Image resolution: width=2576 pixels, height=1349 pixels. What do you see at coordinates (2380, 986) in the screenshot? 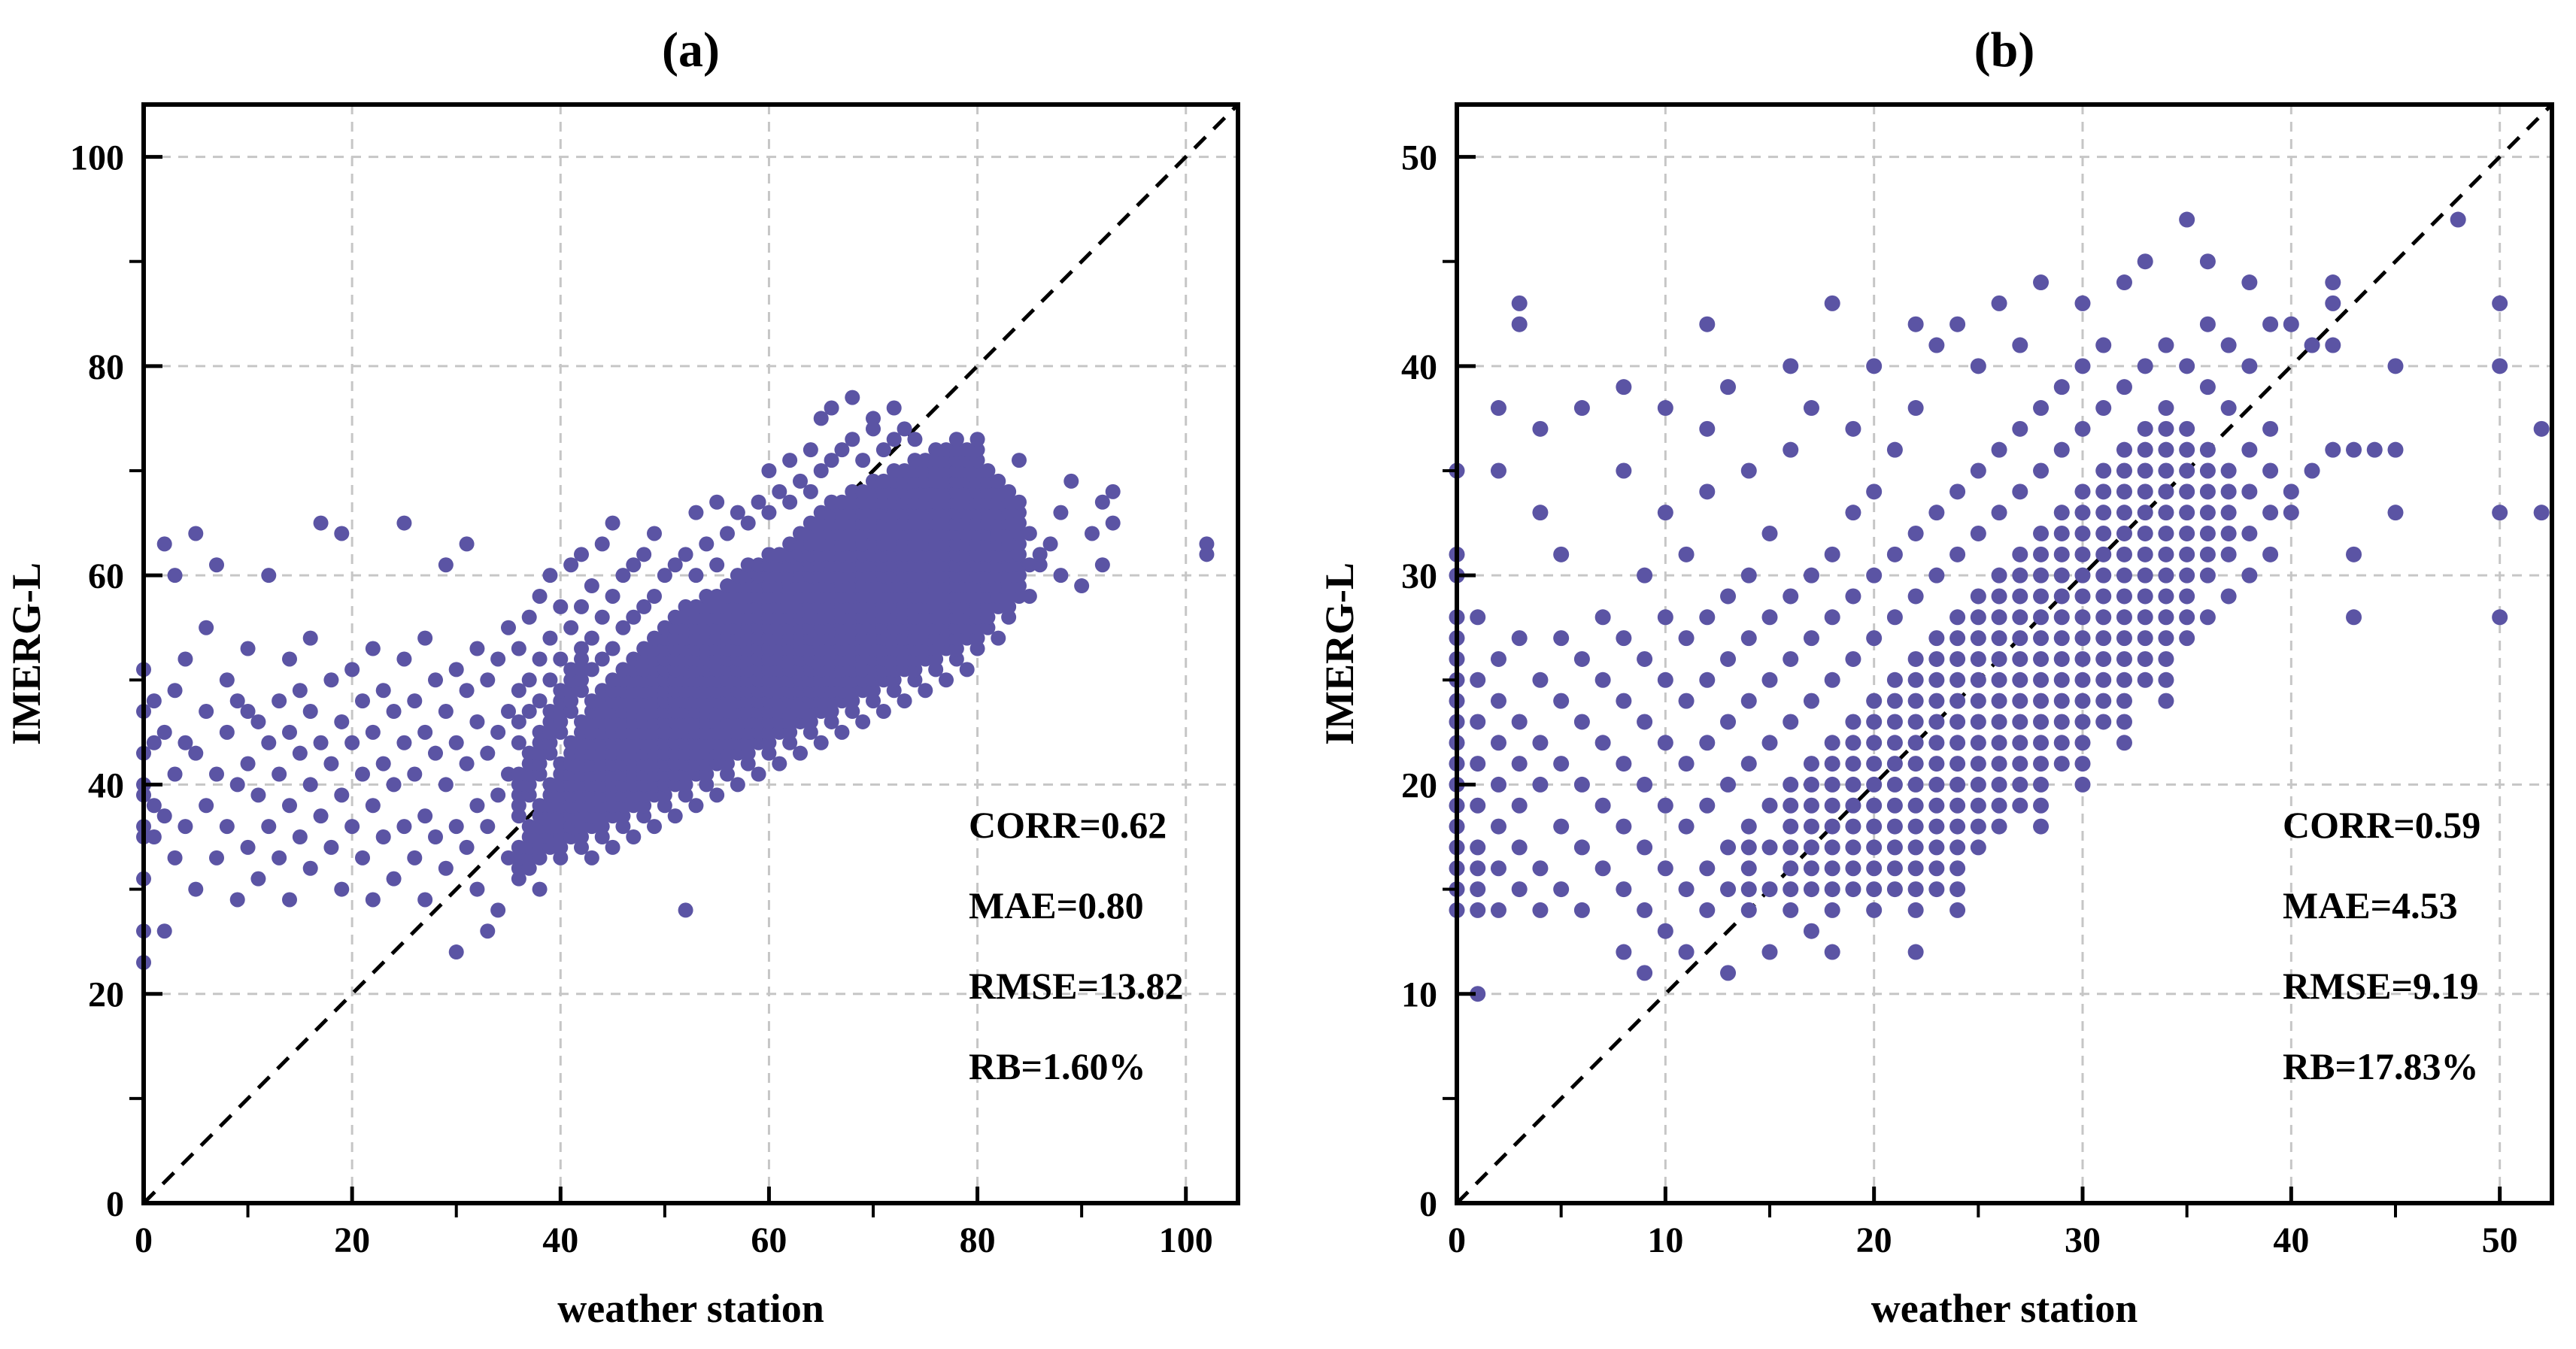
I see `stat-annotation: RMSE=9.19` at bounding box center [2380, 986].